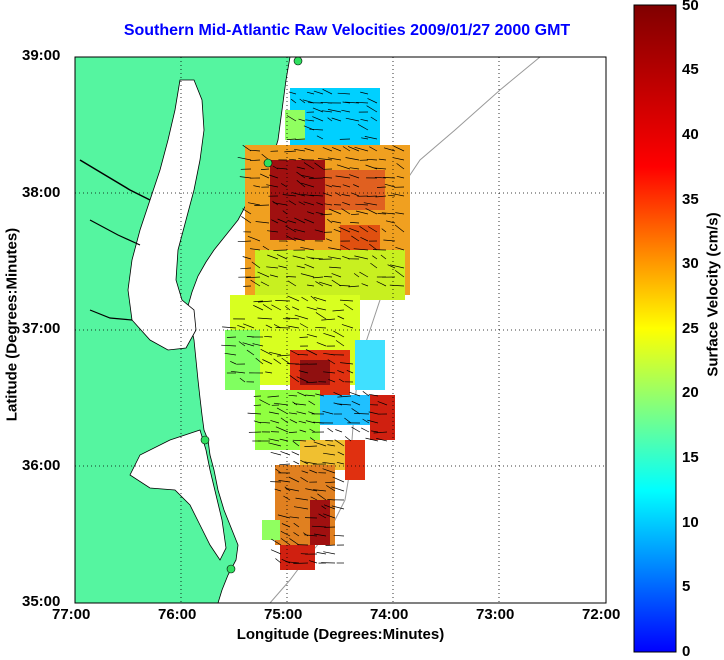  What do you see at coordinates (12, 325) in the screenshot?
I see `y-axis-label: Latitude (Degrees:Minutes)` at bounding box center [12, 325].